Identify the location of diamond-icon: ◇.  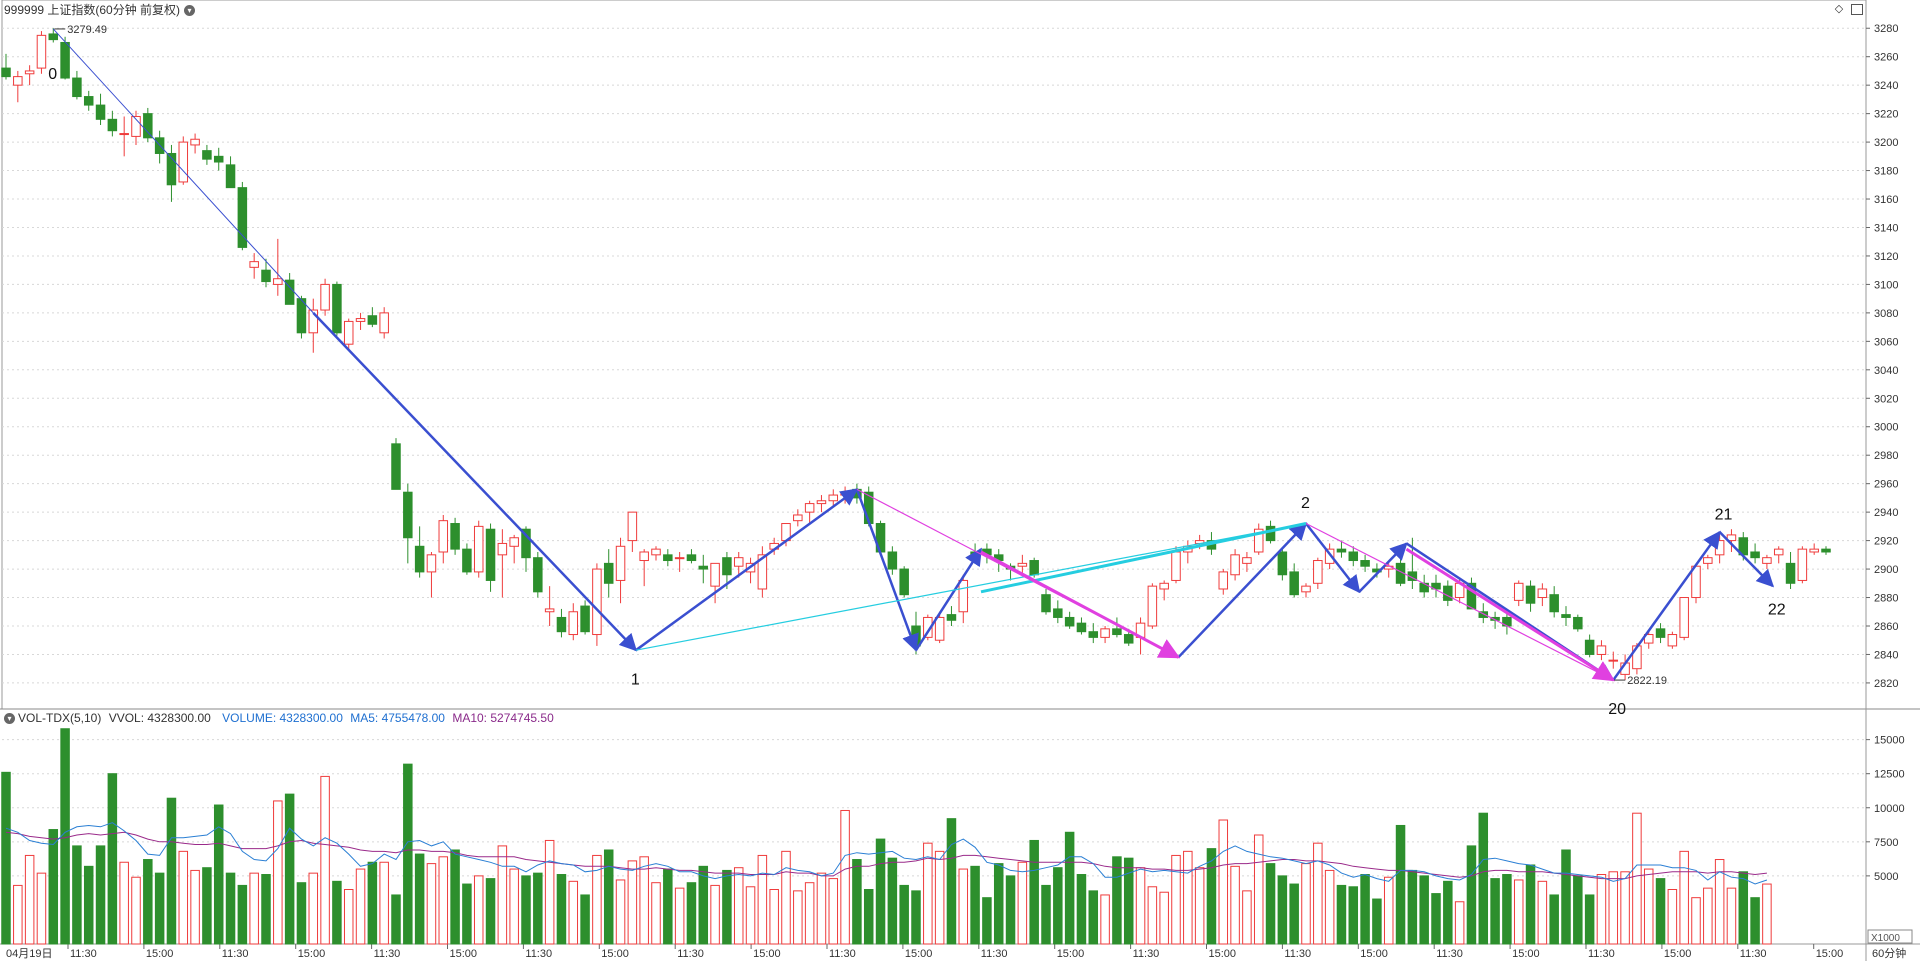
(1839, 9).